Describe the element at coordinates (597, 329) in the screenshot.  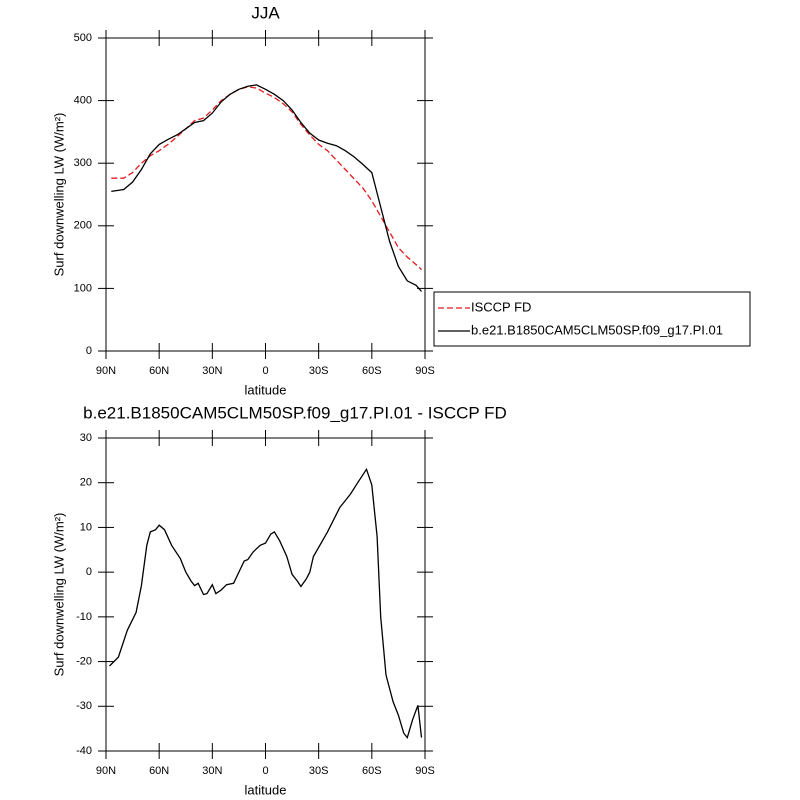
I see `legend-label: b.e21.B1850CAM5CLM50SP.f09_g17.PI.01` at that location.